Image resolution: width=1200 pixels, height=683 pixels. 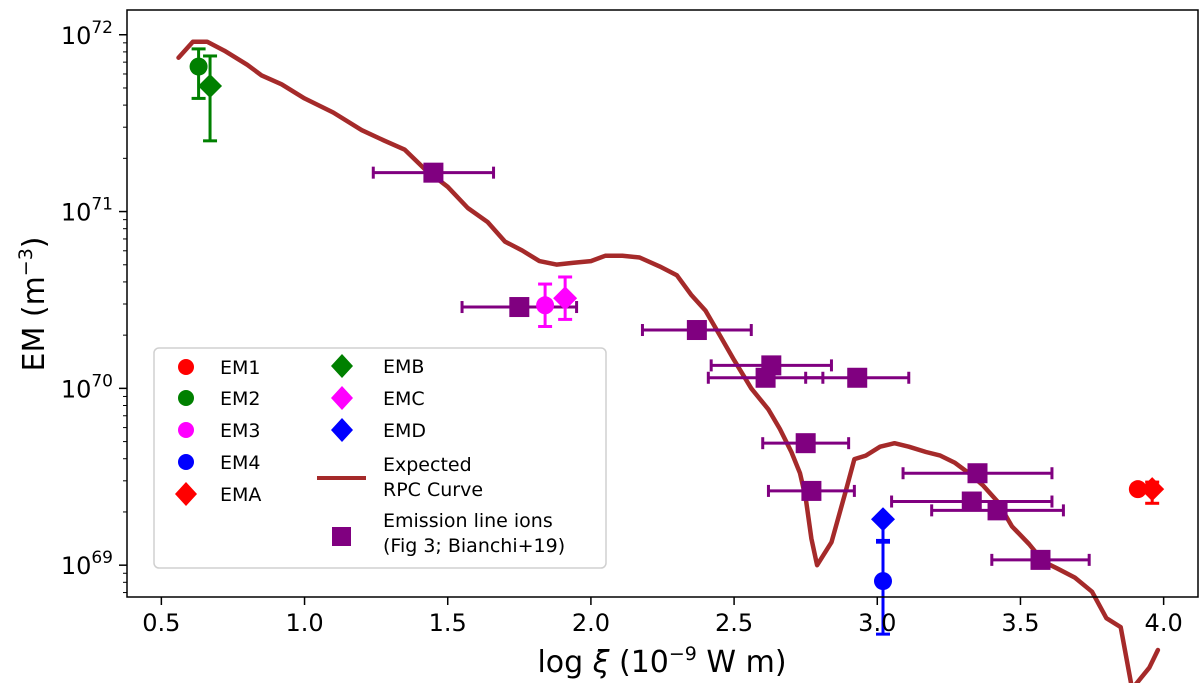 What do you see at coordinates (34, 242) in the screenshot?
I see `y-axis-label-post: )` at bounding box center [34, 242].